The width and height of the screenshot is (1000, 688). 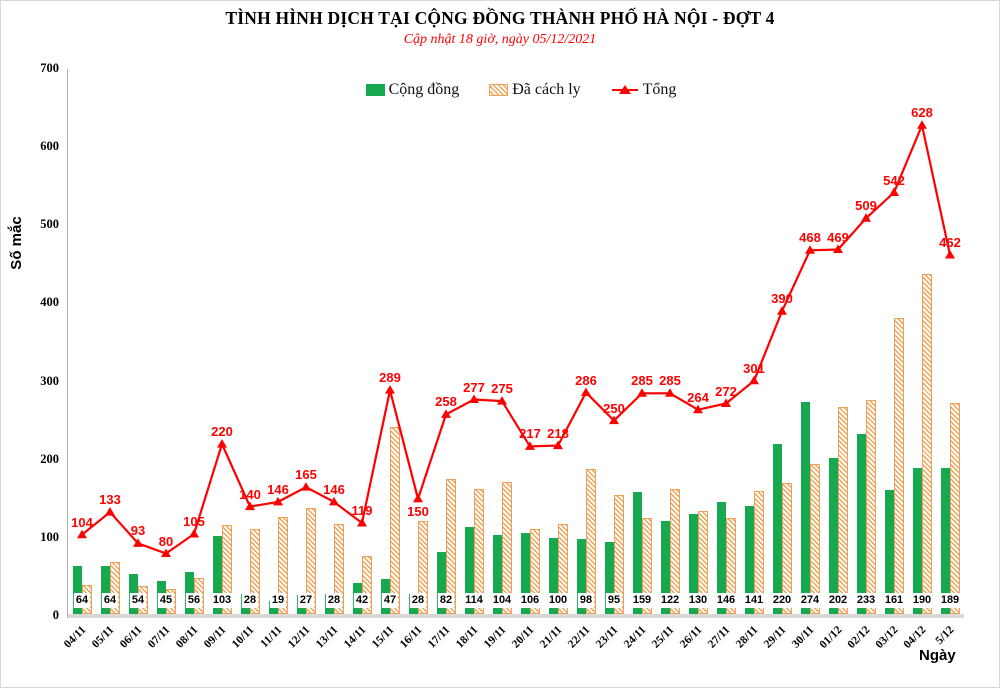 I want to click on y-tick-label: 400, so click(x=49, y=302).